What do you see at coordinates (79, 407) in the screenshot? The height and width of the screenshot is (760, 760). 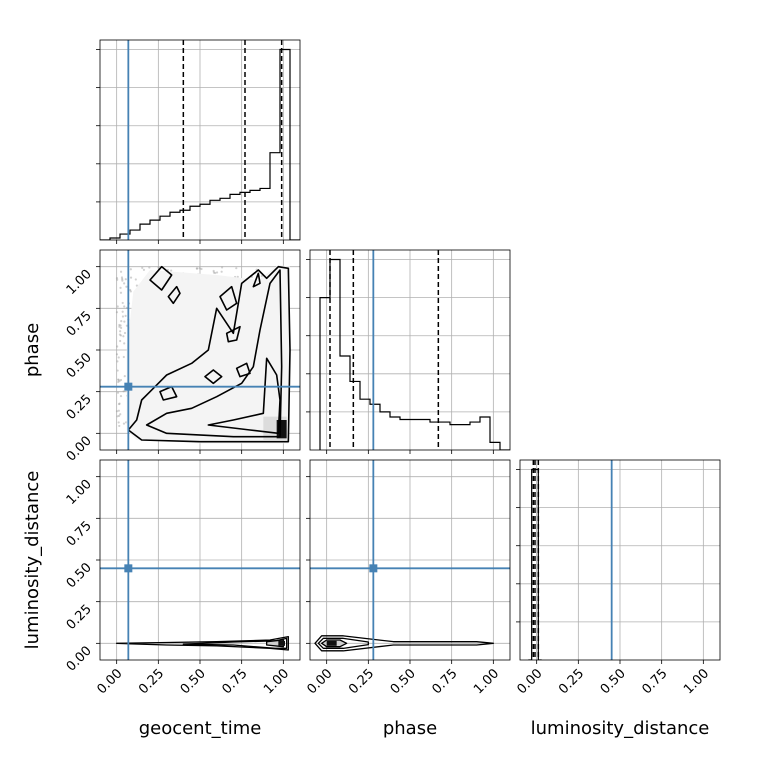 I see `y-tick-label: 0.25` at bounding box center [79, 407].